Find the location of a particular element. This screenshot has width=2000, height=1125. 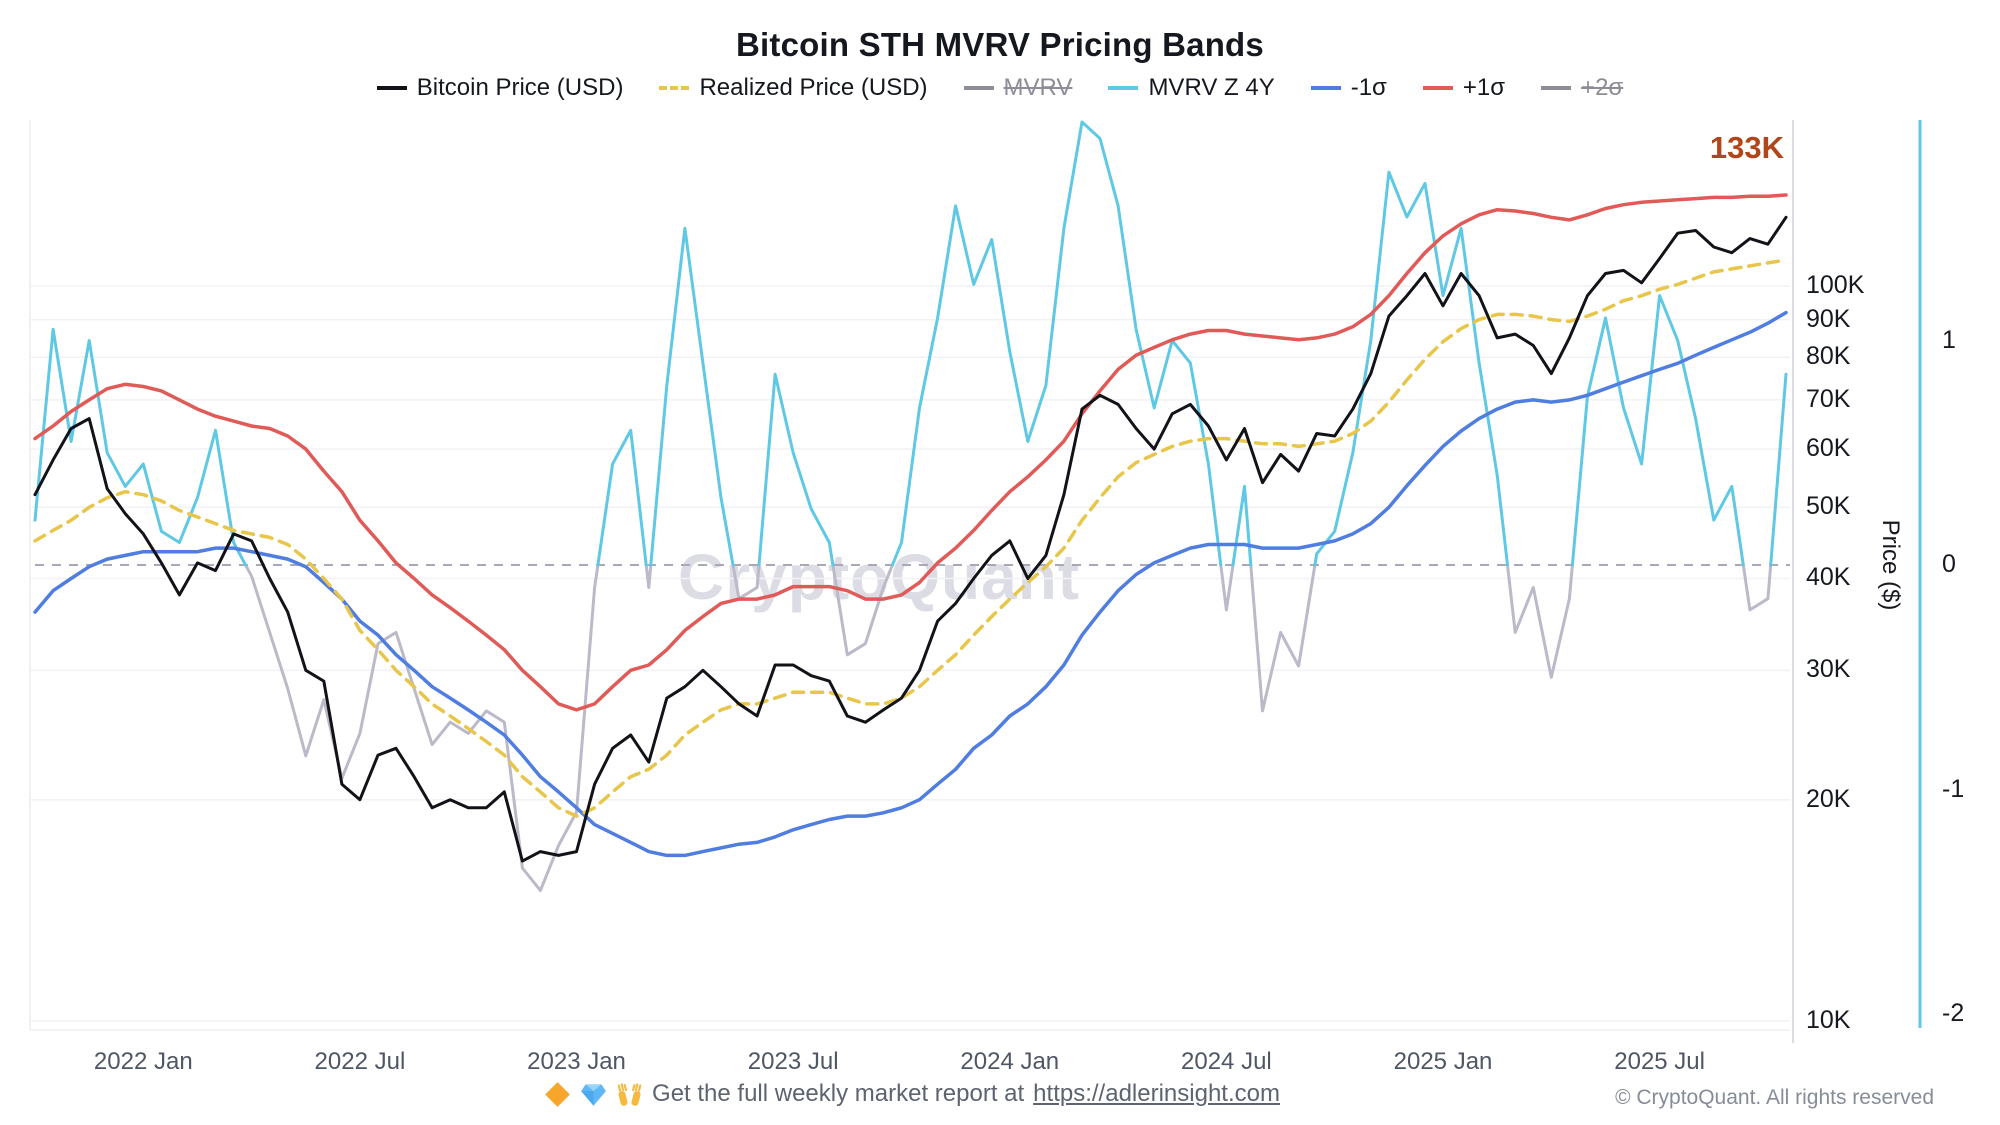

price-tick-label: 10K is located at coordinates (1828, 1020).